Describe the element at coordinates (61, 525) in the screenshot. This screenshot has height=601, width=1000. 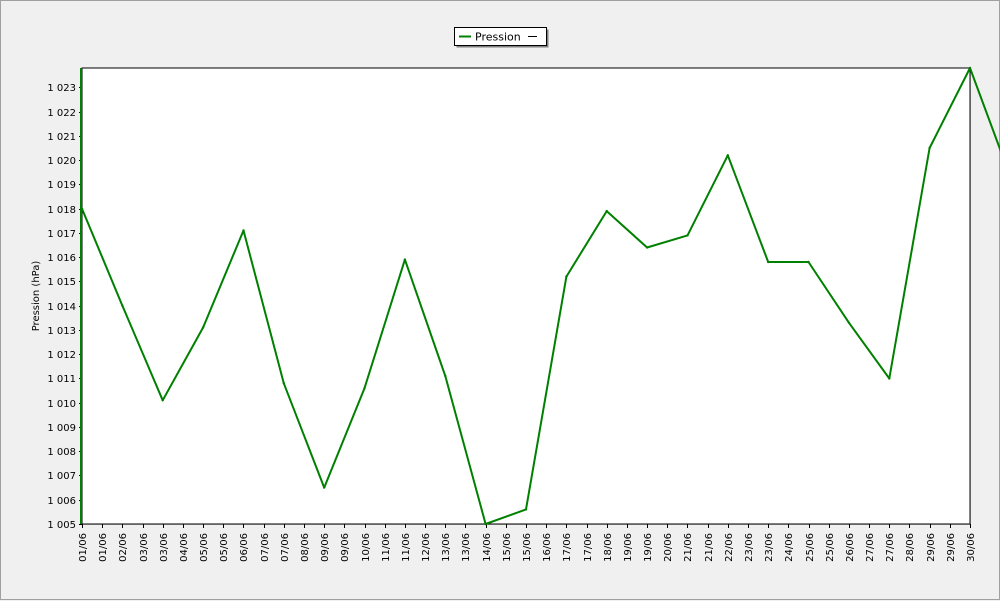
I see `y-tick-label: 1 005` at that location.